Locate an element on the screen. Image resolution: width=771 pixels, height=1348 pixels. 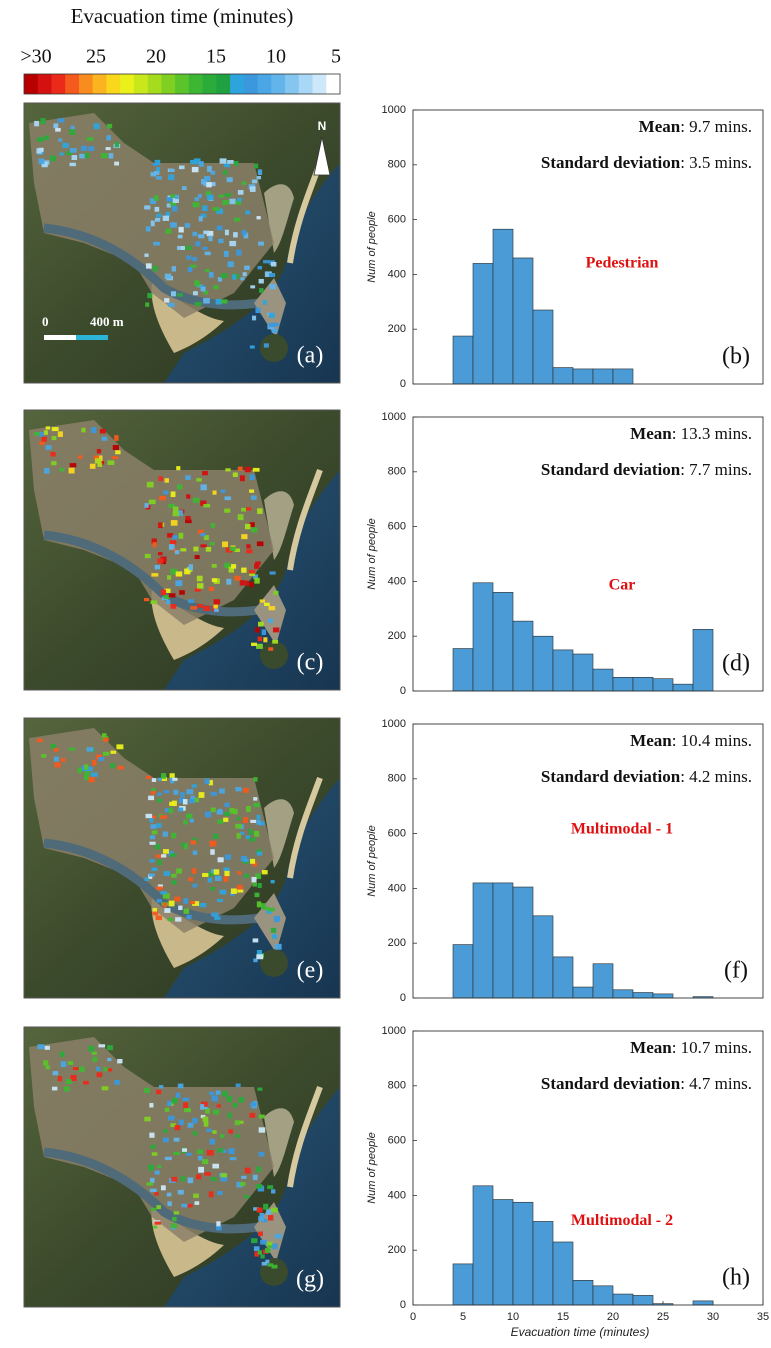
mean-annotation: Mean: 10.4 mins. is located at coordinates (691, 740).